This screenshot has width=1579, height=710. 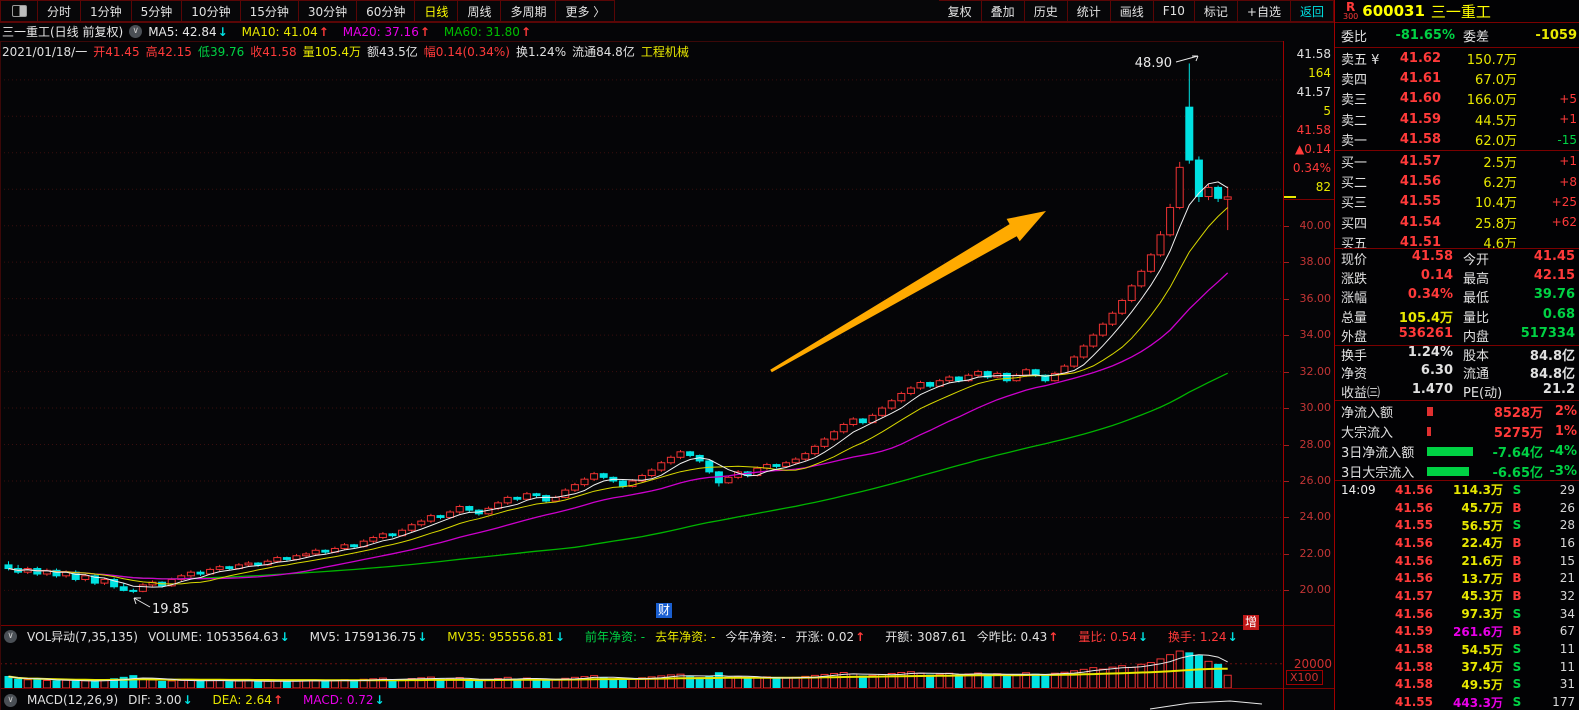 What do you see at coordinates (1482, 561) in the screenshot?
I see `txn-volume: 21.6万` at bounding box center [1482, 561].